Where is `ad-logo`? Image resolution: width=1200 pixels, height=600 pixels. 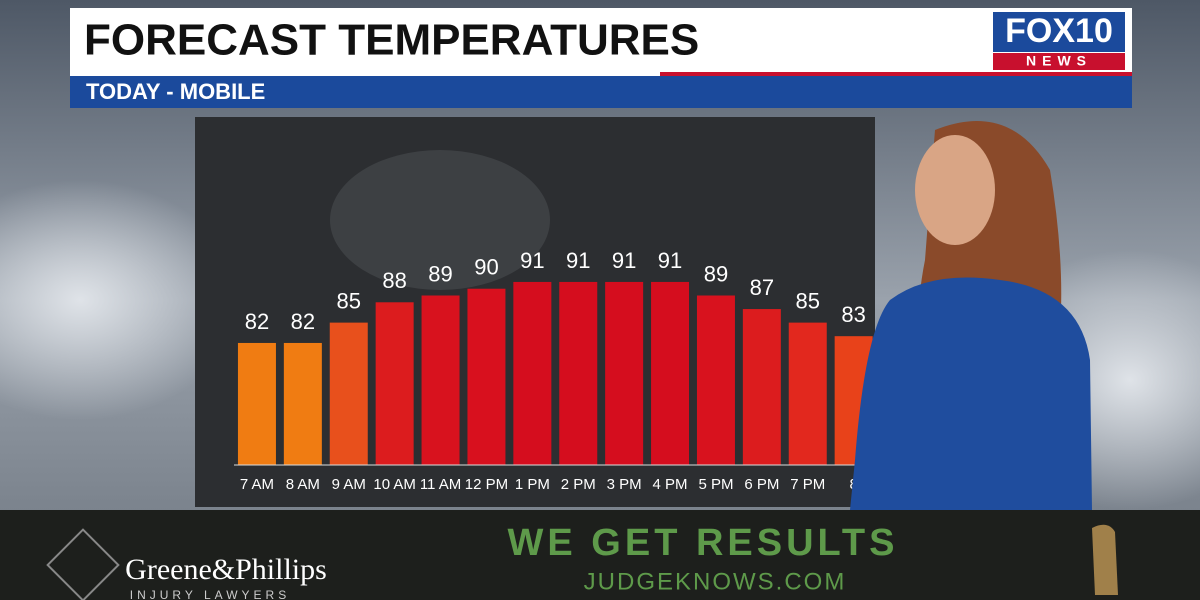 ad-logo is located at coordinates (83, 564).